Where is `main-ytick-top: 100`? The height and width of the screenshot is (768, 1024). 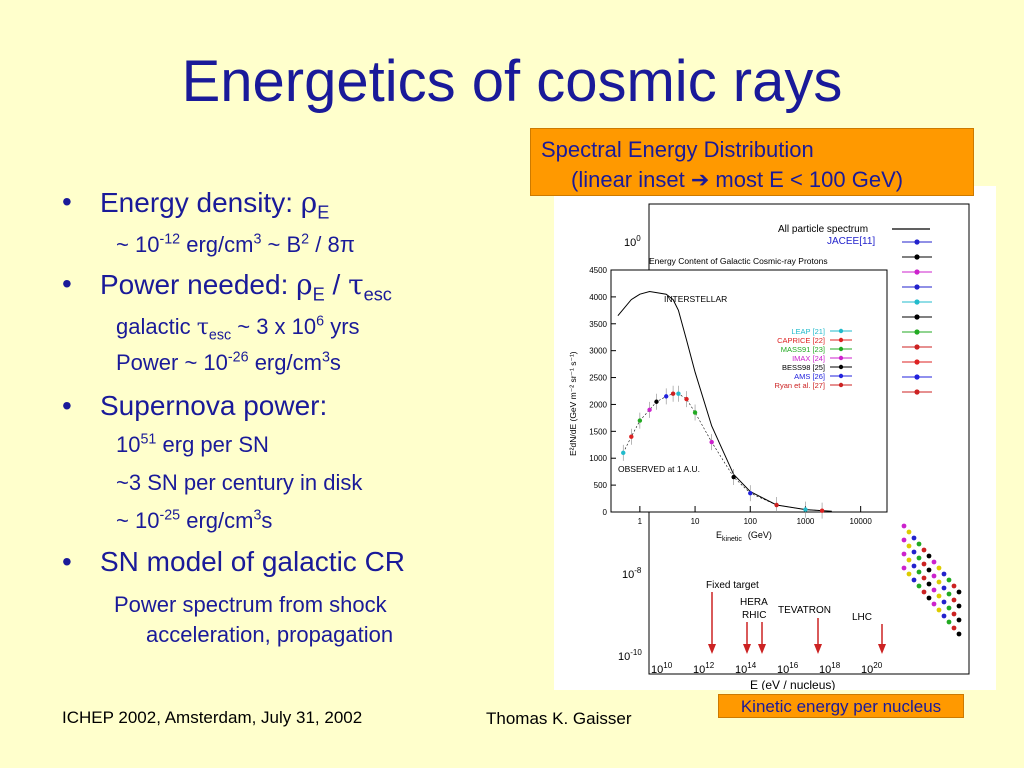
main-ytick-top: 100 is located at coordinates (632, 241).